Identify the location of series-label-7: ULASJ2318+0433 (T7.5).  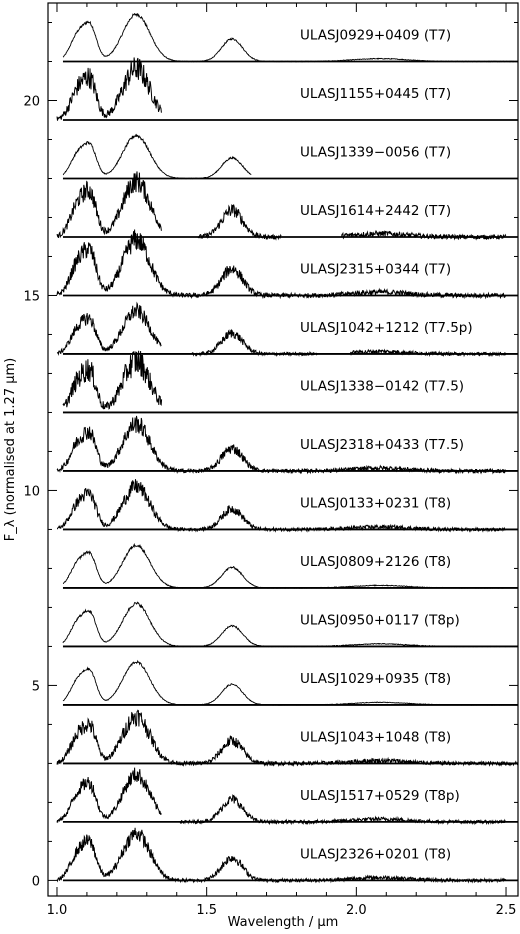
(382, 445).